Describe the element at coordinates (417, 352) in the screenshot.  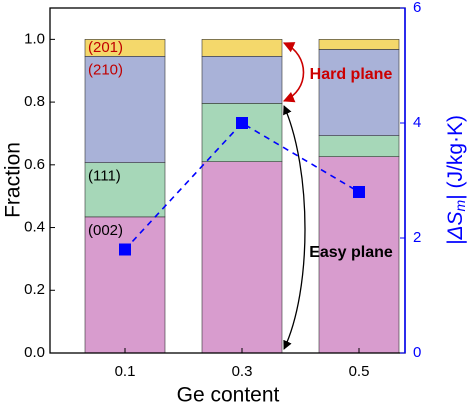
I see `y2-tick-label: 0` at that location.